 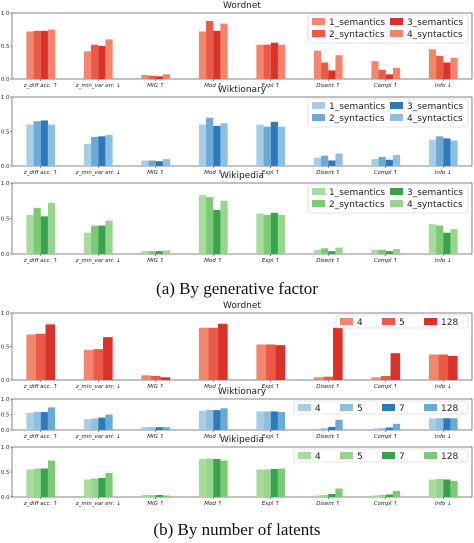 I want to click on y-tick-label: 1.0, so click(x=5, y=14).